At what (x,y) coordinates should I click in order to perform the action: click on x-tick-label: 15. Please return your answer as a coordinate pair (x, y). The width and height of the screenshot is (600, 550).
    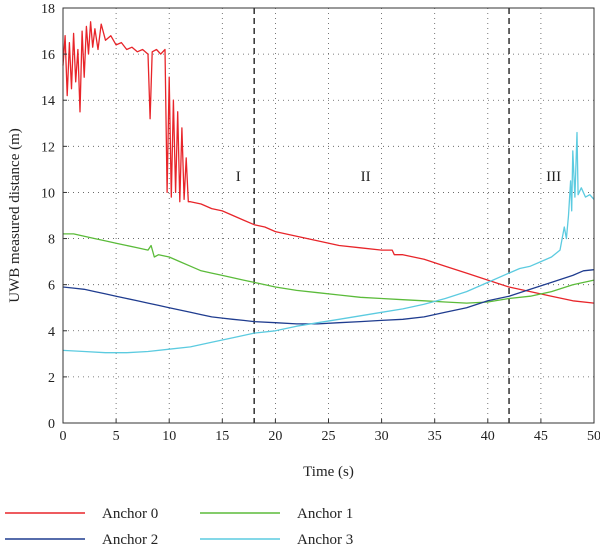
    Looking at the image, I should click on (222, 436).